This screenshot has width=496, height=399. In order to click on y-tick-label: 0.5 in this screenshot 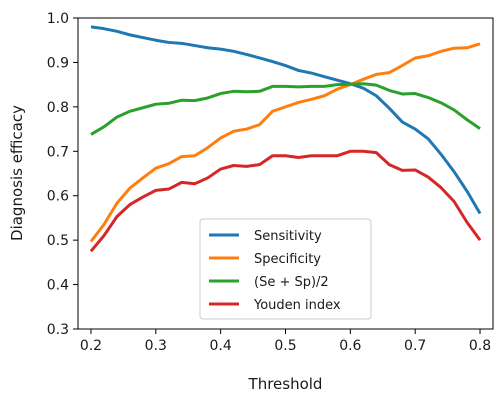, I will do `click(58, 241)`.